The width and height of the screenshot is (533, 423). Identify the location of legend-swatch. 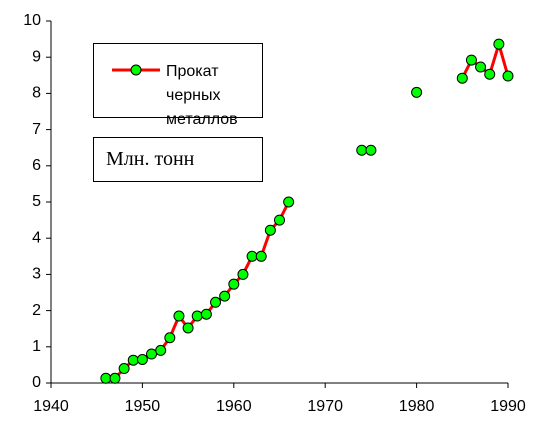
(136, 70).